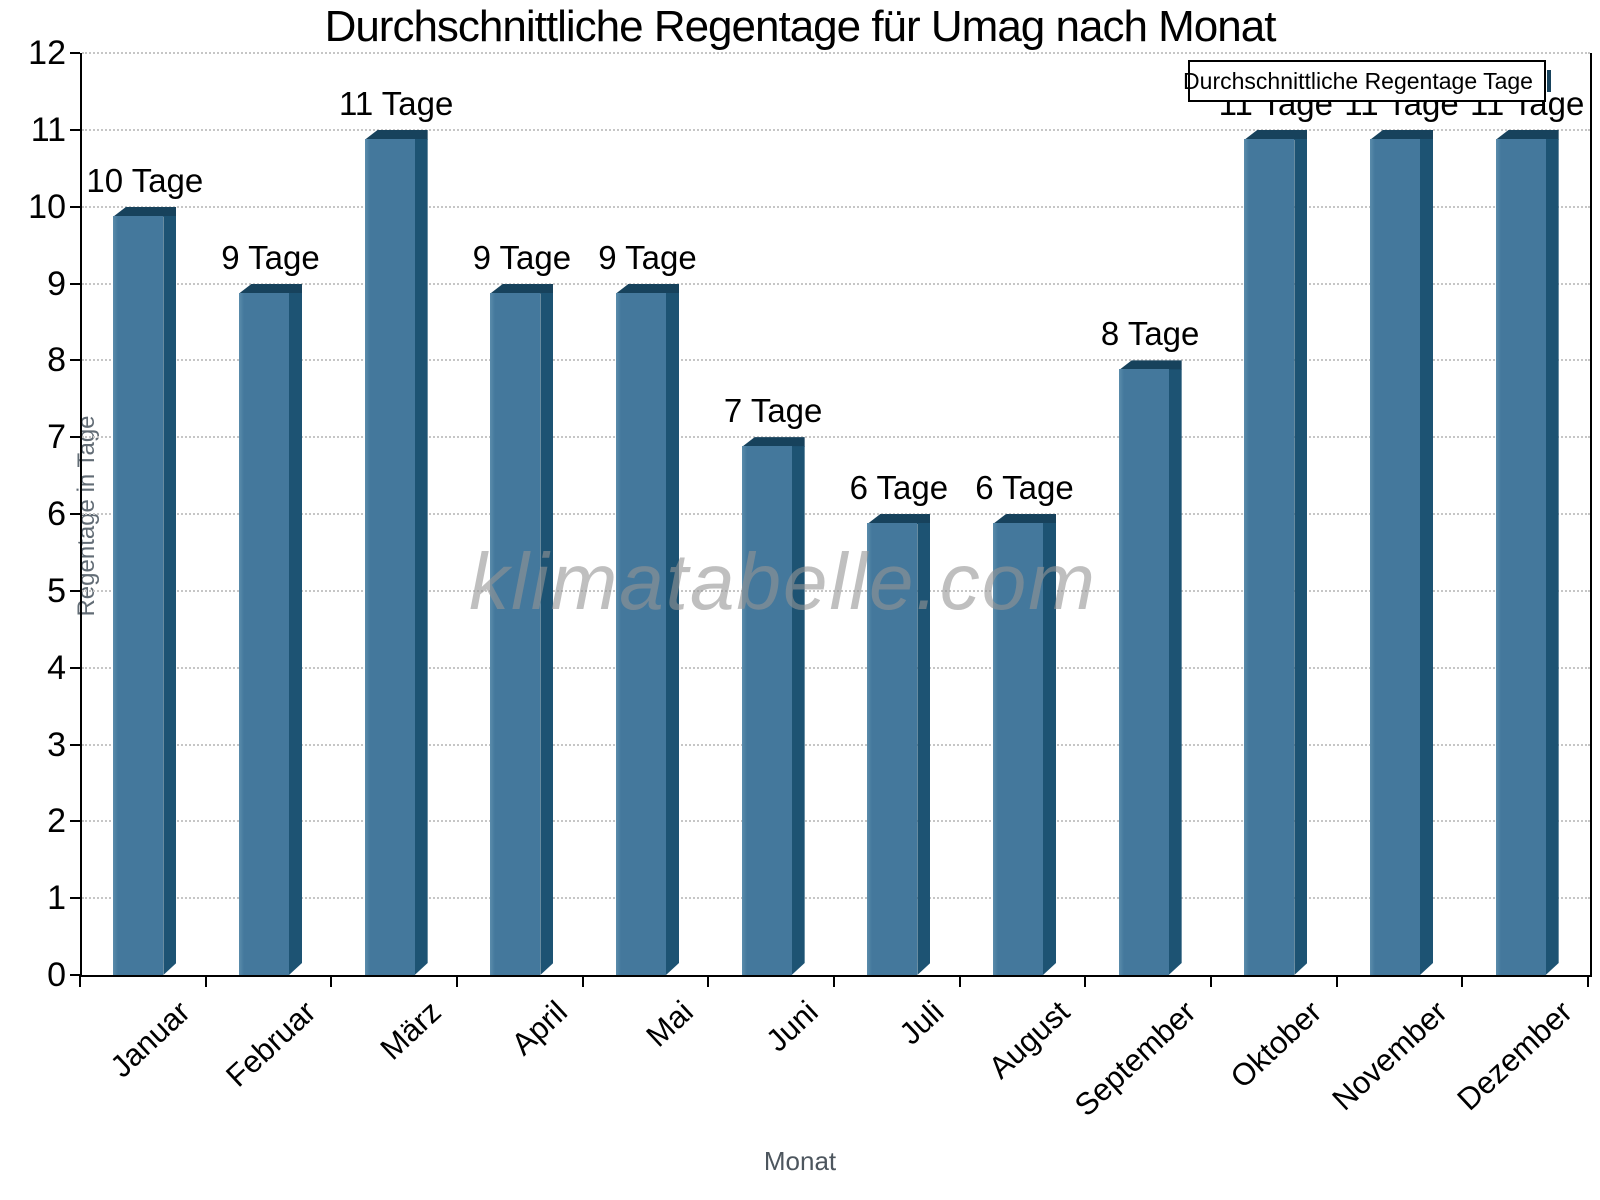 This screenshot has width=1600, height=1200. Describe the element at coordinates (1389, 1056) in the screenshot. I see `x-tick-label: November` at that location.